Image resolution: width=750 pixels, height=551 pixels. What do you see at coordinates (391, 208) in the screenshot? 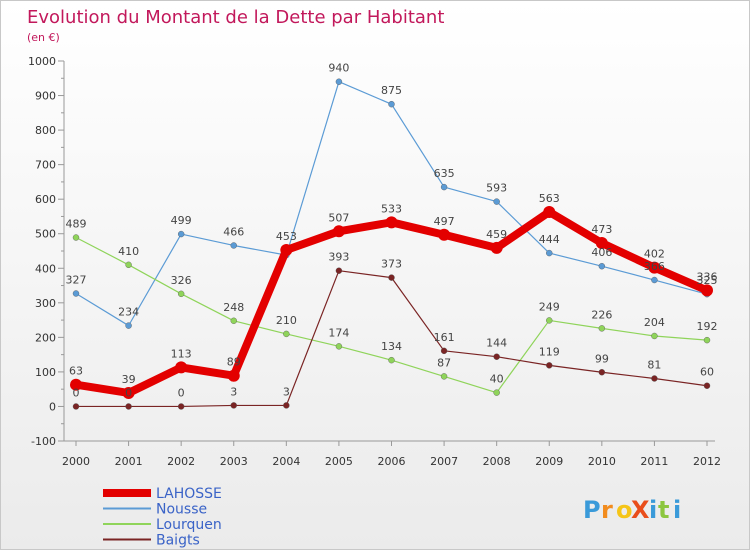
I see `data-label: 533` at bounding box center [391, 208].